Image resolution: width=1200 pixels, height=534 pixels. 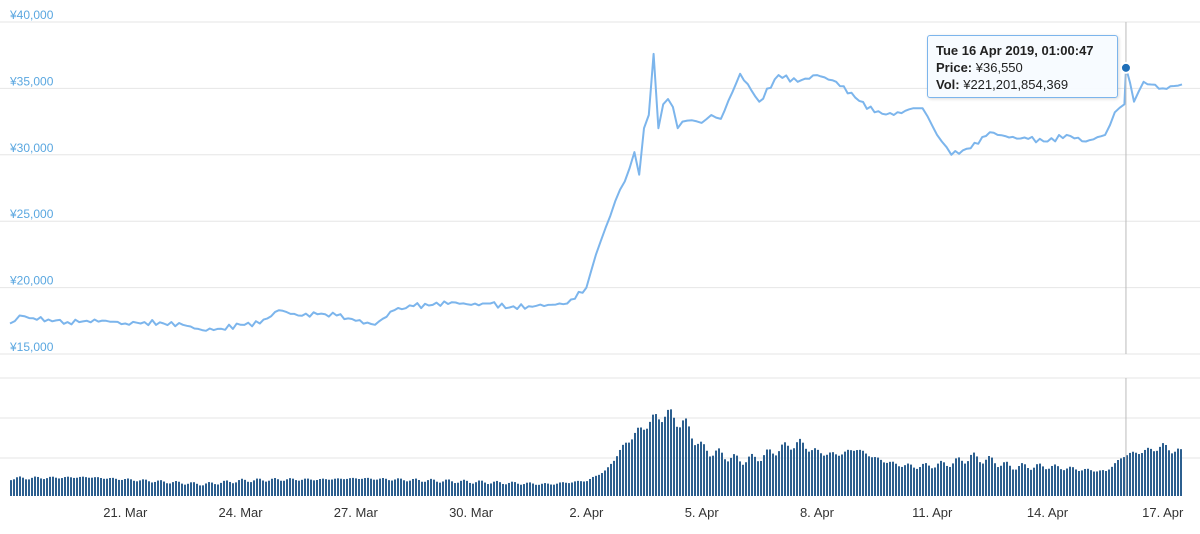 What do you see at coordinates (31, 148) in the screenshot?
I see `y-tick-label: ¥30,000` at bounding box center [31, 148].